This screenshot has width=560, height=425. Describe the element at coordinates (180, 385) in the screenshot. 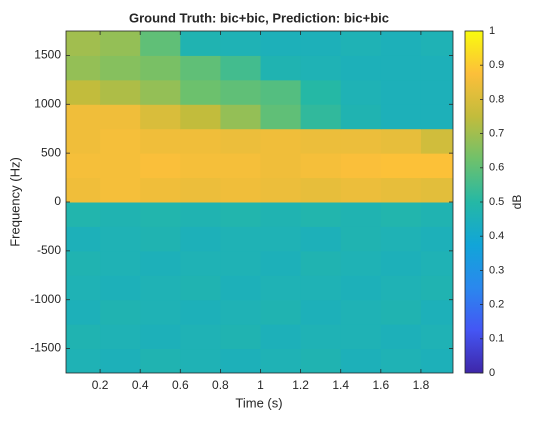

I see `x-tick-label: 0.6` at that location.